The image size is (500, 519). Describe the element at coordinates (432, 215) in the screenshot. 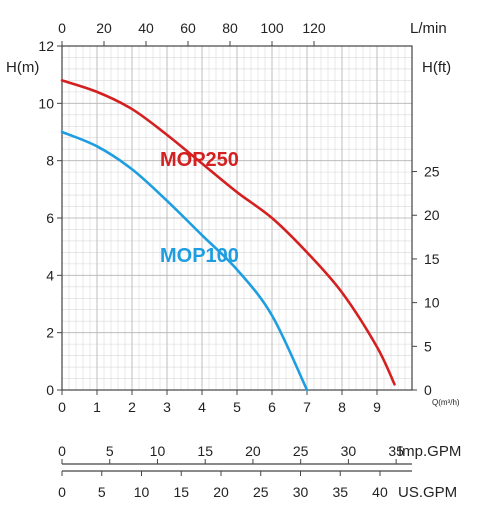

I see `y-right-tick-label: 20` at that location.